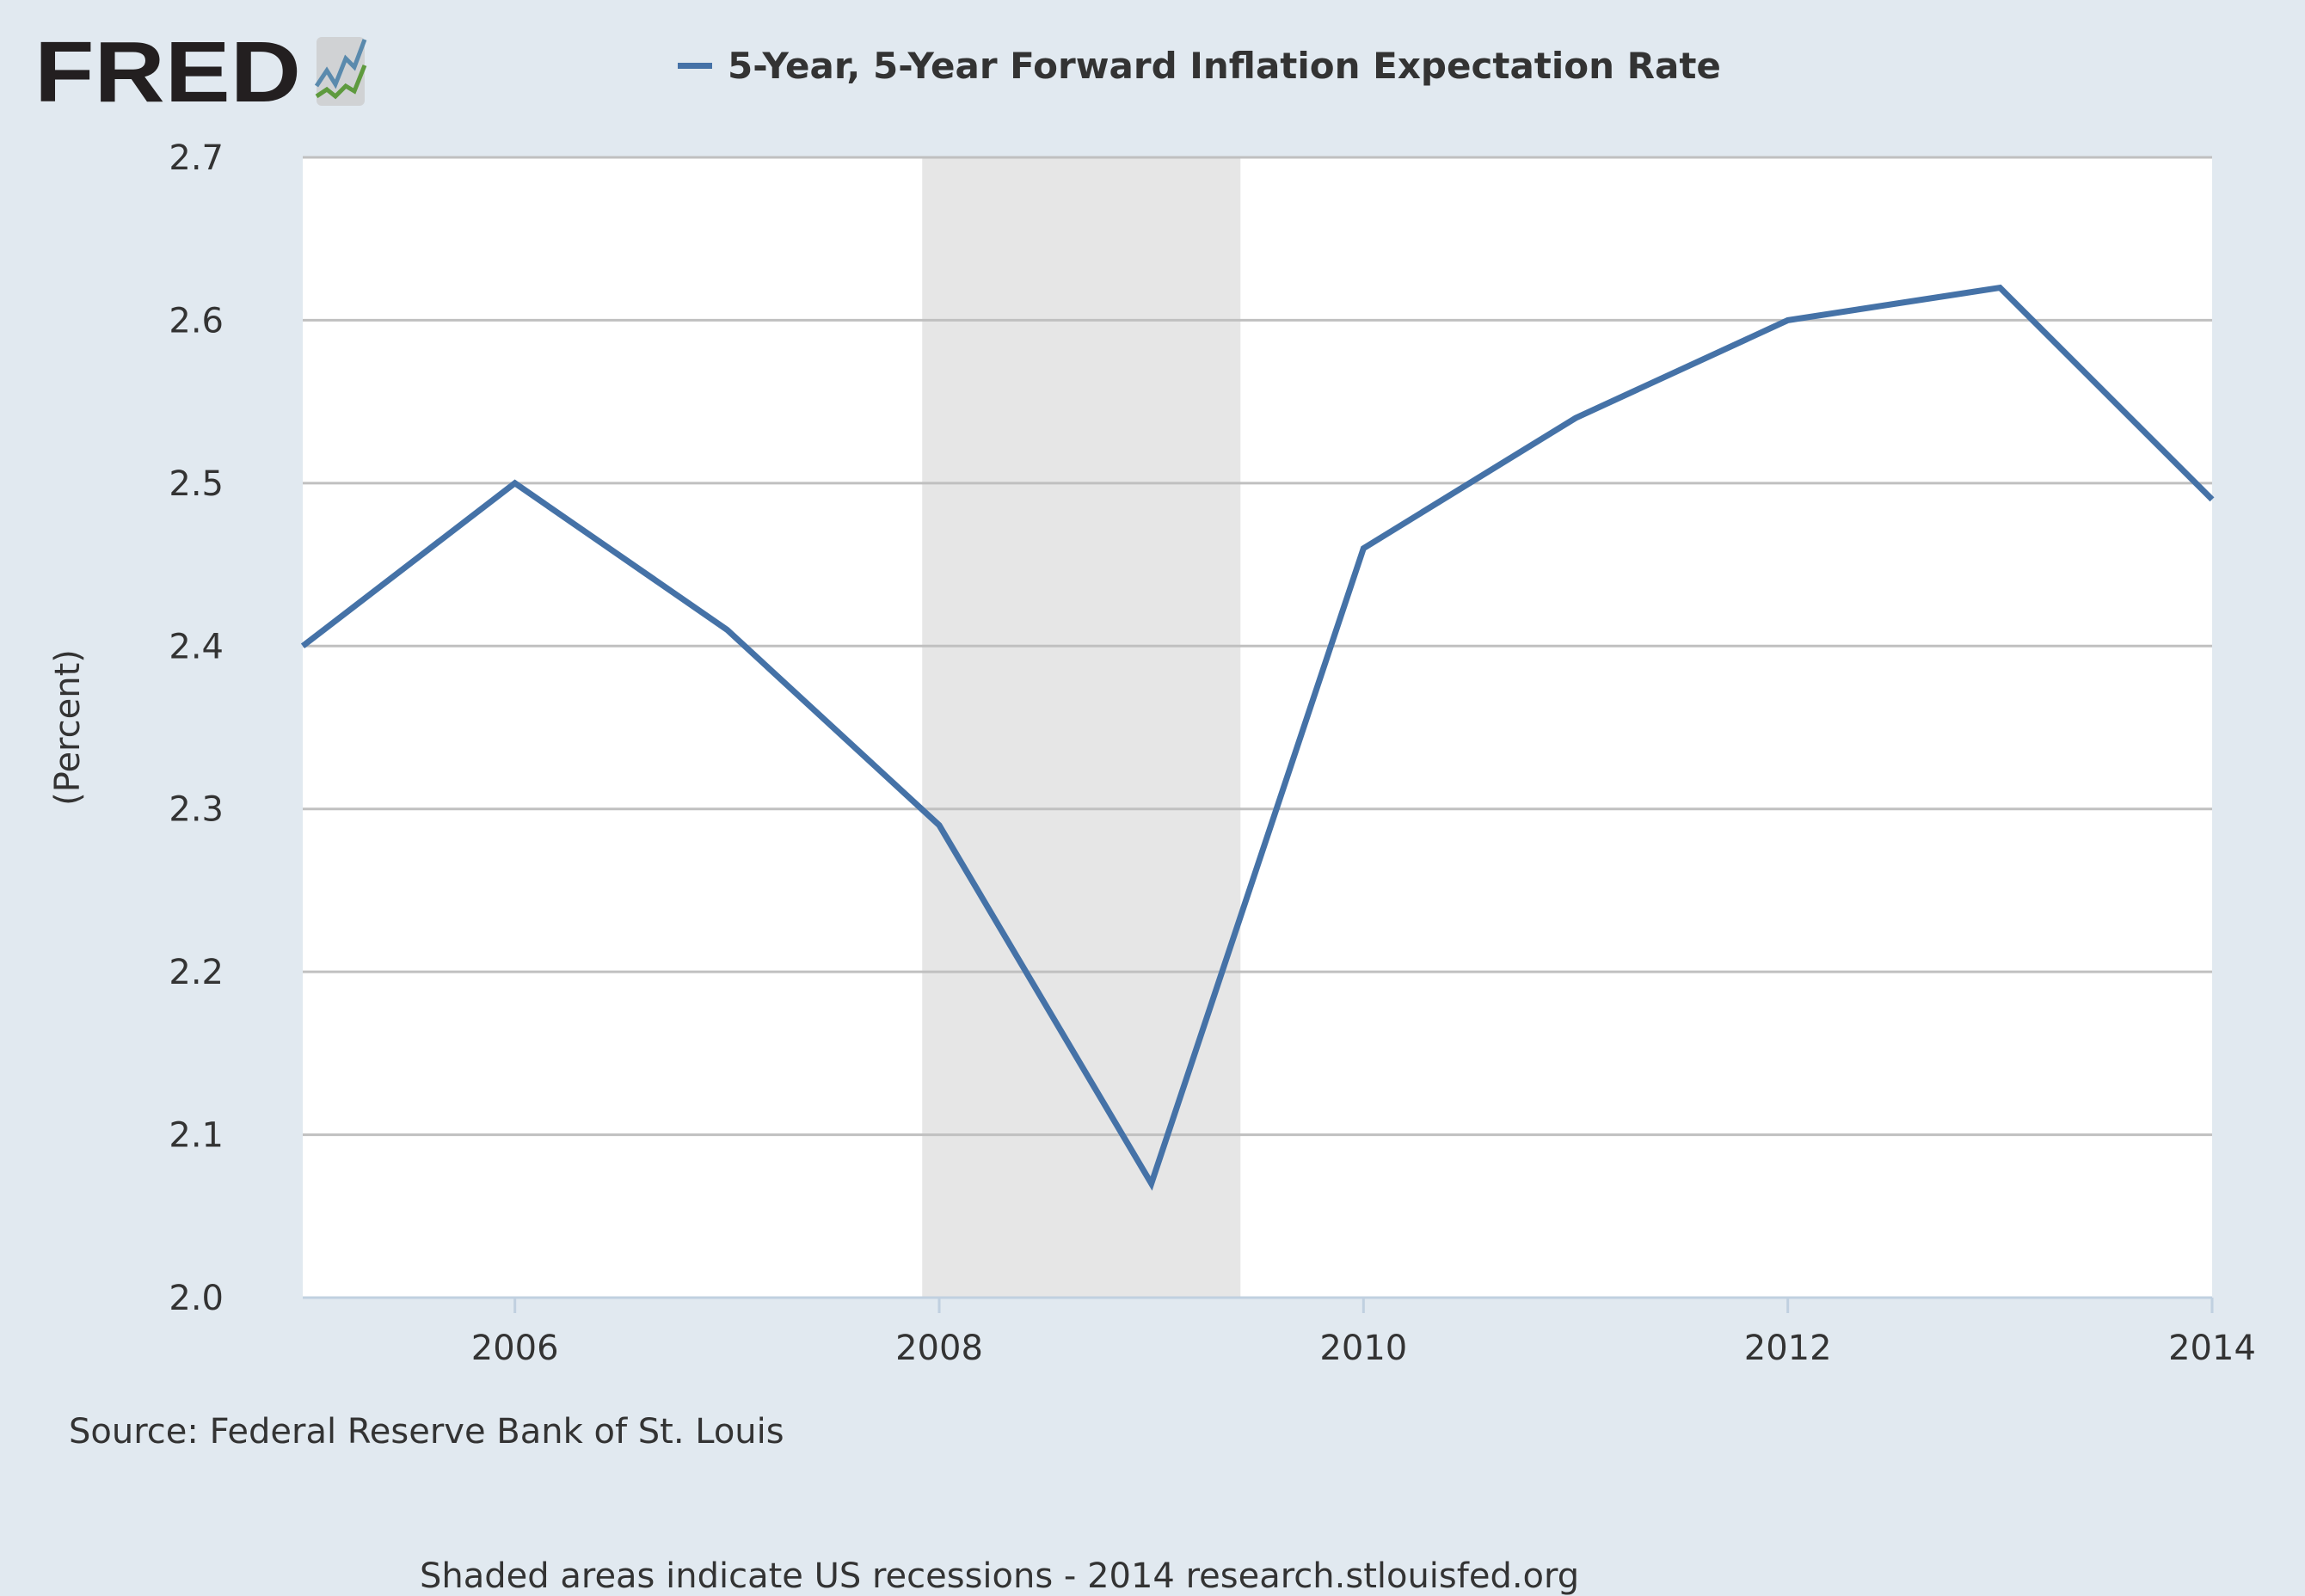 The height and width of the screenshot is (1596, 2305). What do you see at coordinates (1081, 727) in the screenshot?
I see `recession-shading` at bounding box center [1081, 727].